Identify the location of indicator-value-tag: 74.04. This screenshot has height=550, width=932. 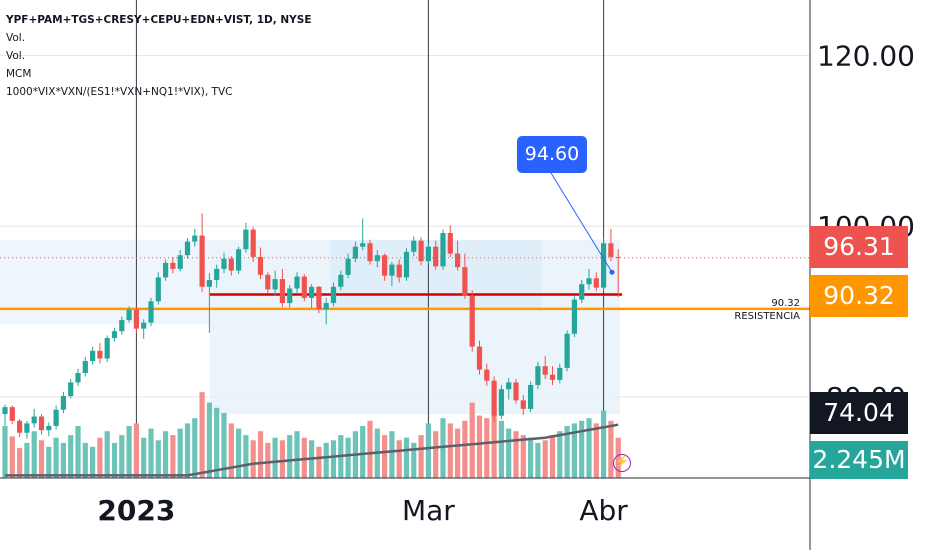
(859, 413).